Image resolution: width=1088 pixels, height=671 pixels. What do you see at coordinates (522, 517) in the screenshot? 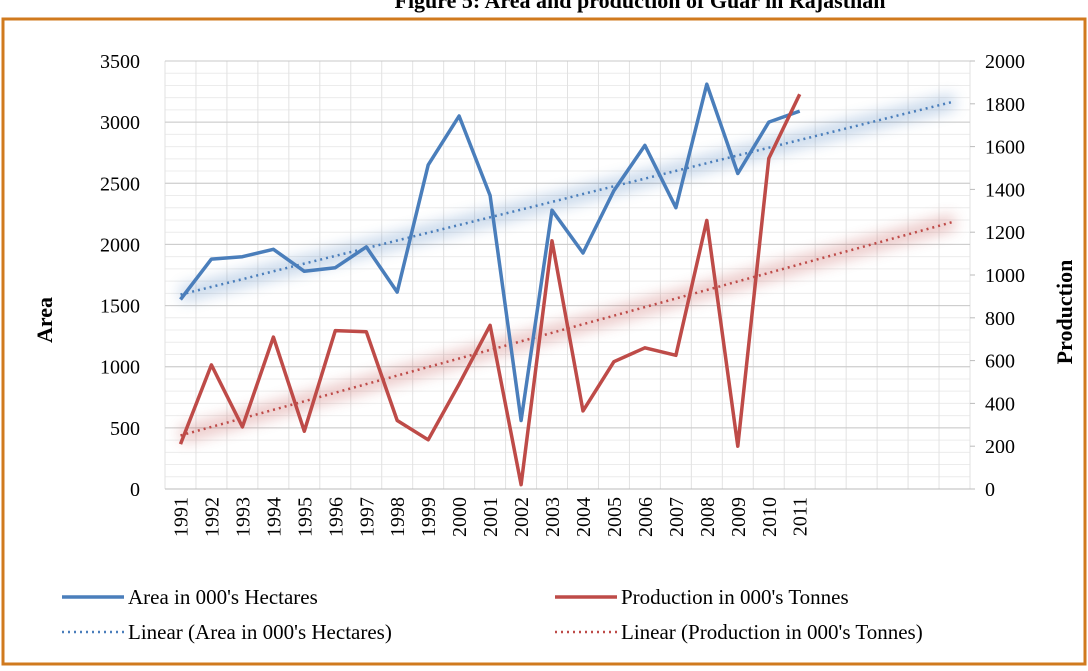
I see `x-tick-label: 2002` at bounding box center [522, 517].